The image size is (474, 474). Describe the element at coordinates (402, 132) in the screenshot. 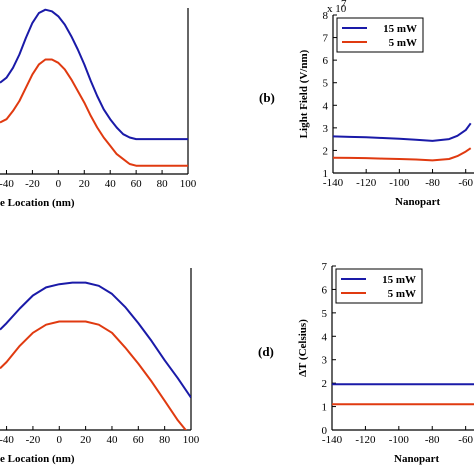

I see `series-line-15-mw` at that location.